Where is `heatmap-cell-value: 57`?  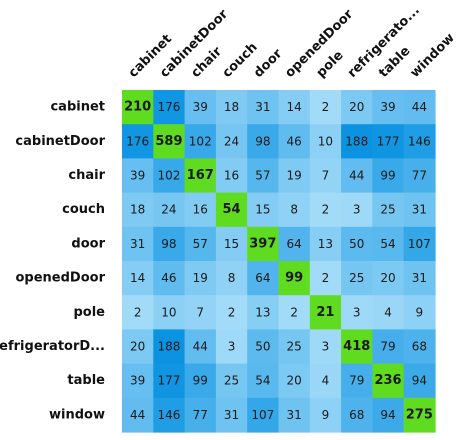 heatmap-cell-value: 57 is located at coordinates (200, 244).